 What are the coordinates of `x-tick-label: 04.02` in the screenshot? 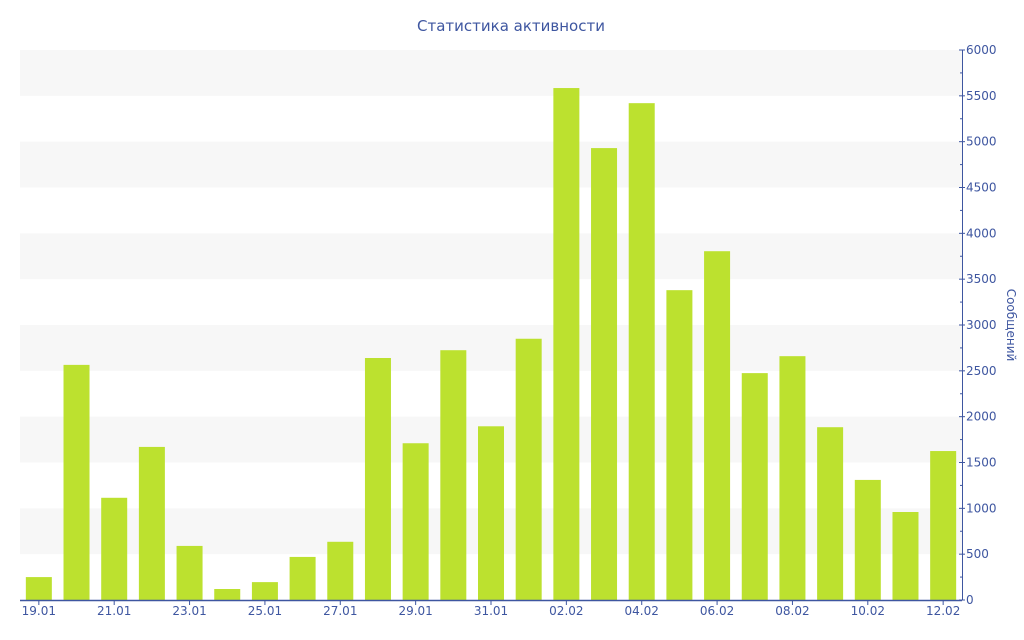 It's located at (642, 611).